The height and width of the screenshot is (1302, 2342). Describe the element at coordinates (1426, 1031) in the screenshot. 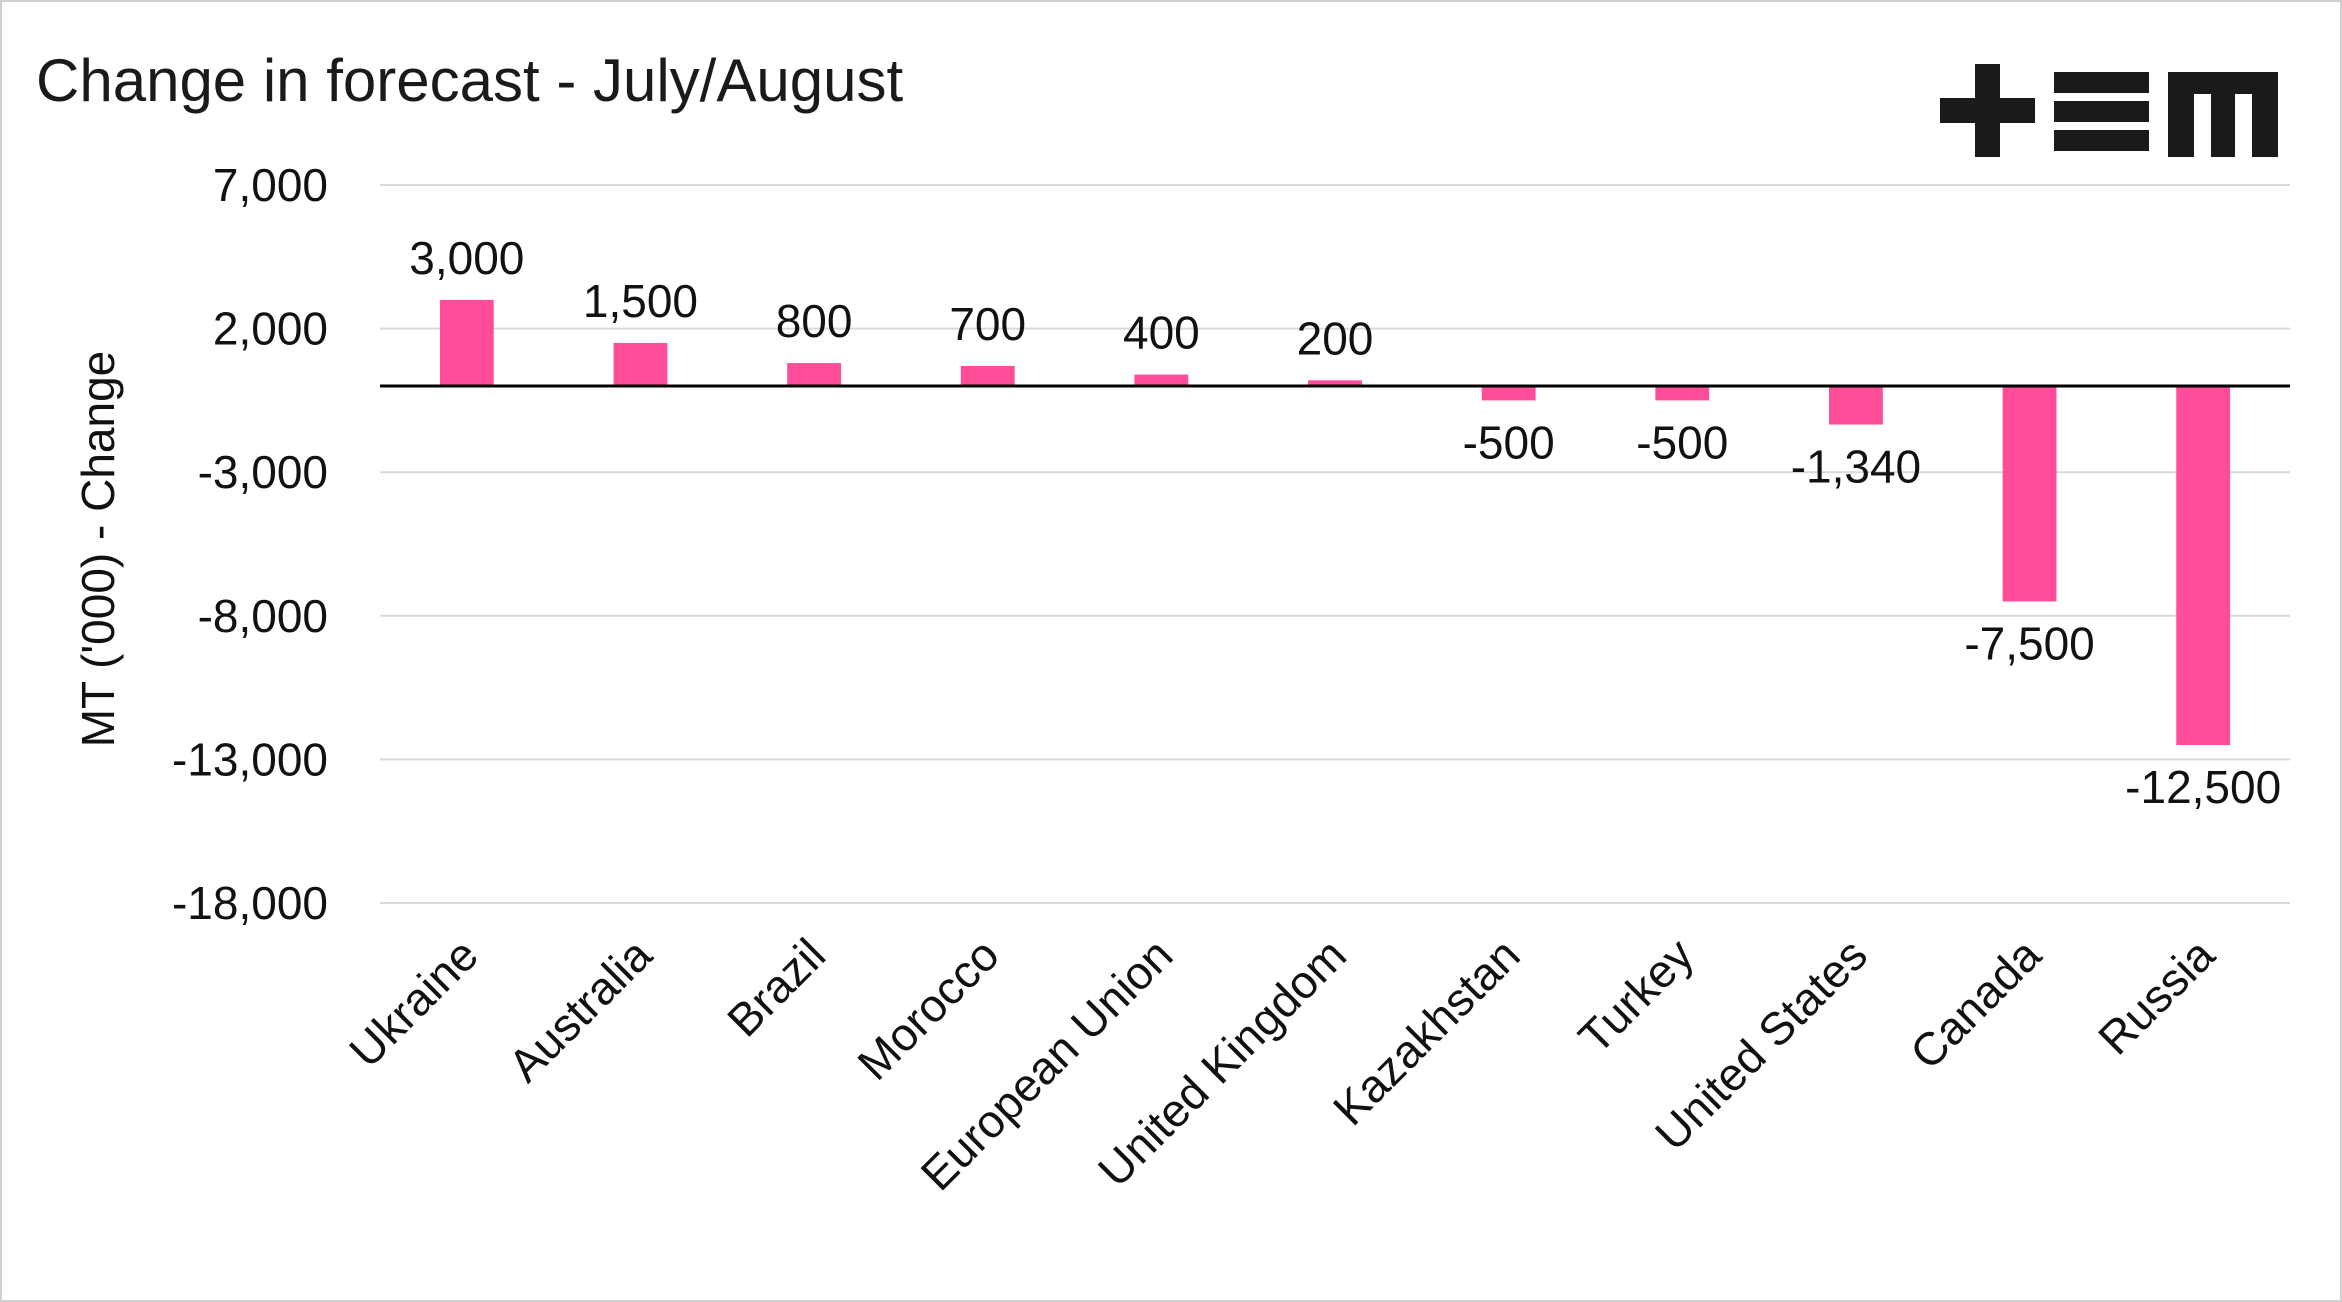

I see `x-tick-label: Kazakhstan` at that location.